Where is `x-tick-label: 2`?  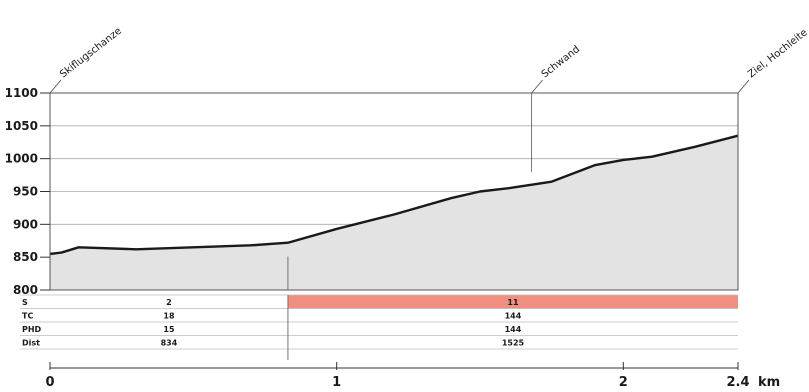
x-tick-label: 2 is located at coordinates (623, 382).